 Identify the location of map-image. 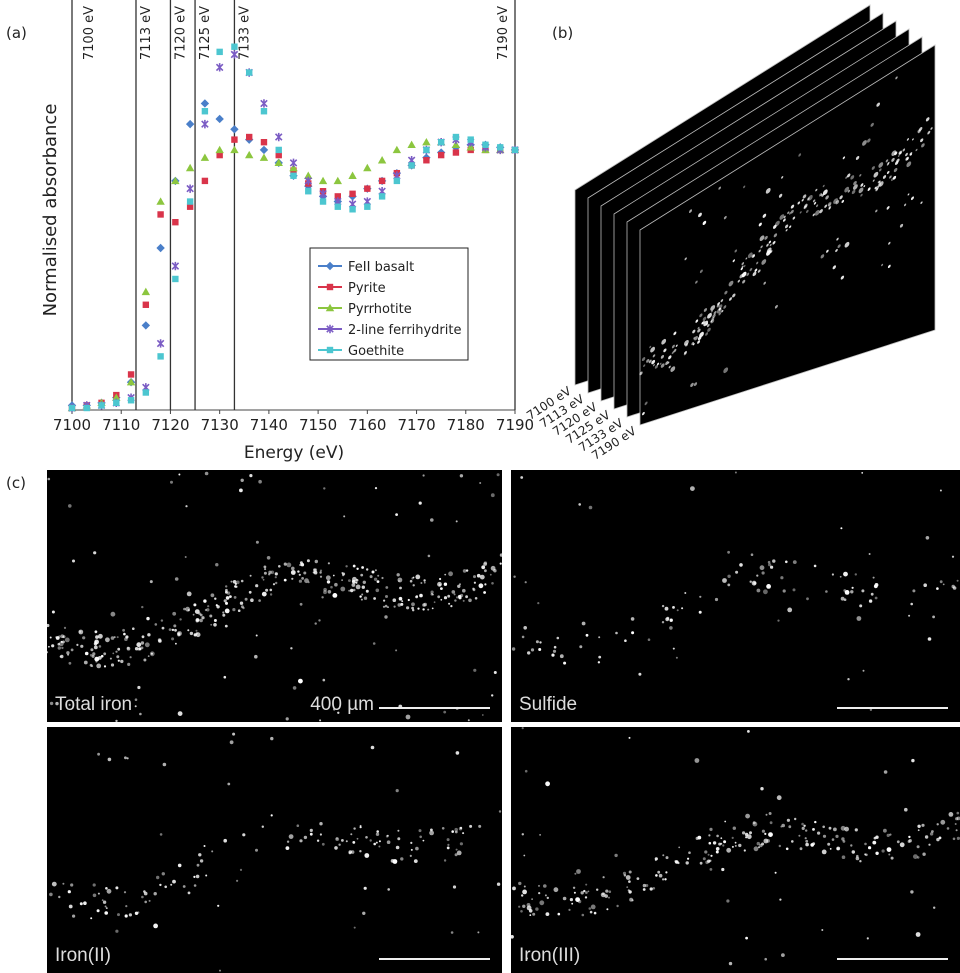
(735, 850).